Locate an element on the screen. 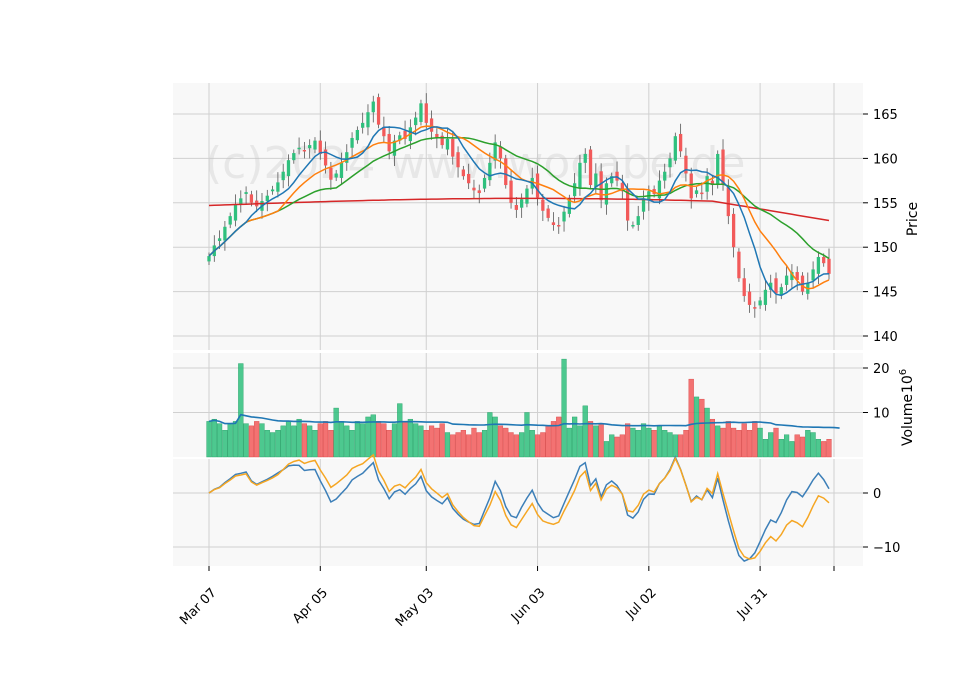 The image size is (960, 690). volume-axis-title: Volume is located at coordinates (908, 420).